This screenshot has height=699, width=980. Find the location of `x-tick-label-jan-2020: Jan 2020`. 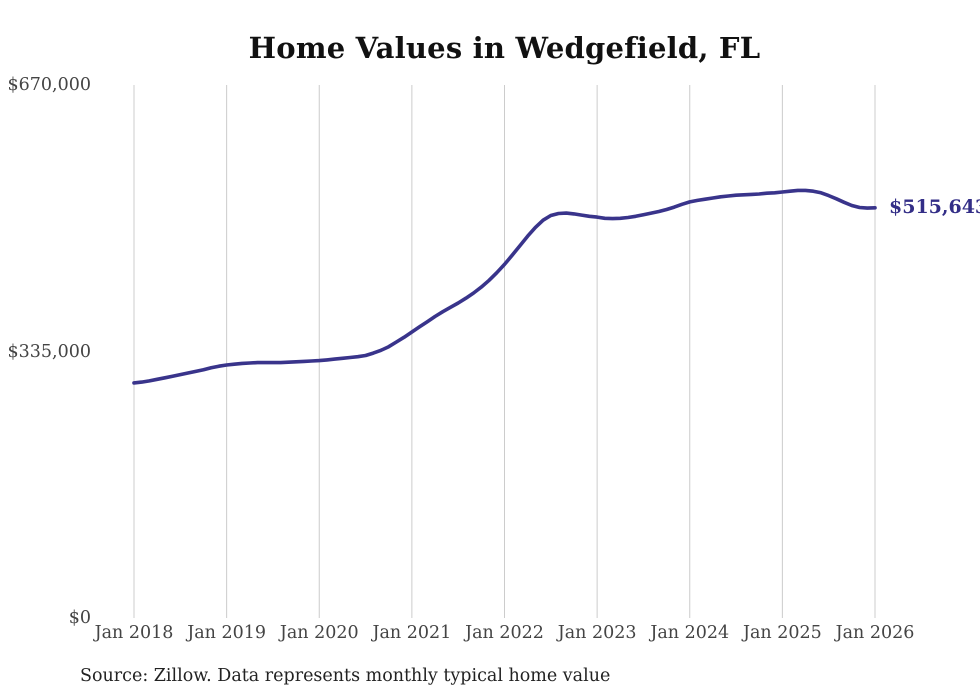

x-tick-label-jan-2020: Jan 2020 is located at coordinates (319, 633).